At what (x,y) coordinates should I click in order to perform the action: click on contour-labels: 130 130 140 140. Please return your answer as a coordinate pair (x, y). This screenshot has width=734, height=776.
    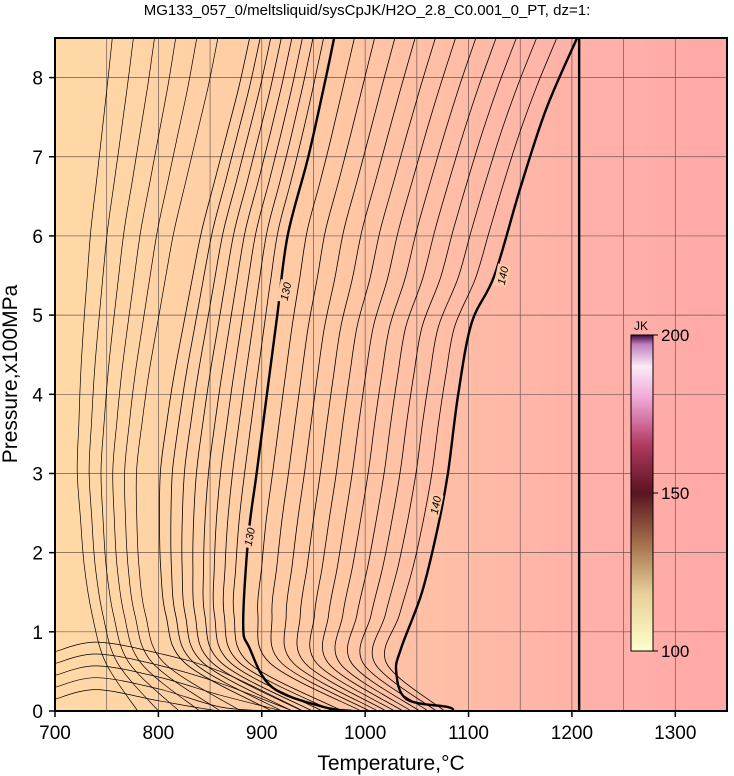
    Looking at the image, I should click on (376, 406).